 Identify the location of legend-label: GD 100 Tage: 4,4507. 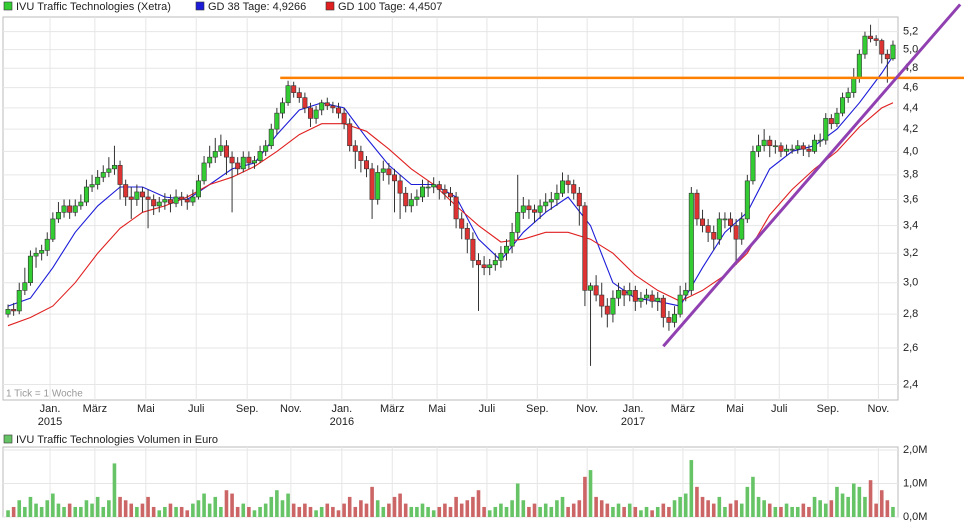
(390, 7).